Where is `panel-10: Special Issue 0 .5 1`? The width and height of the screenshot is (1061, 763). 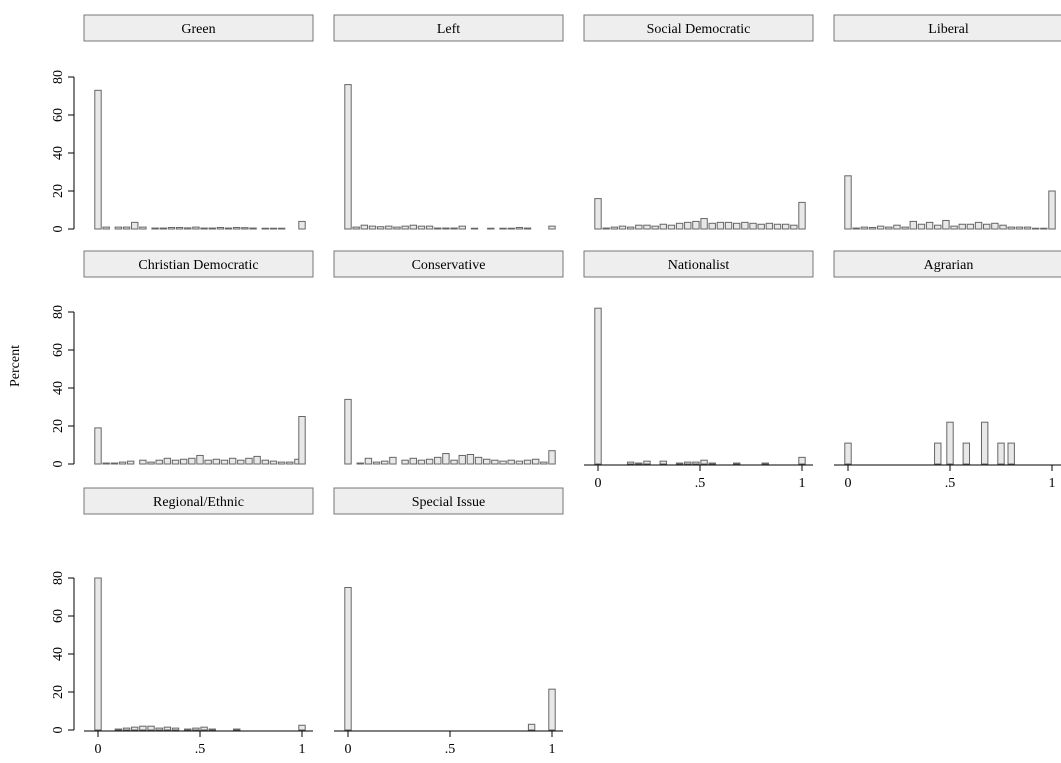 panel-10: Special Issue 0 .5 1 is located at coordinates (448, 622).